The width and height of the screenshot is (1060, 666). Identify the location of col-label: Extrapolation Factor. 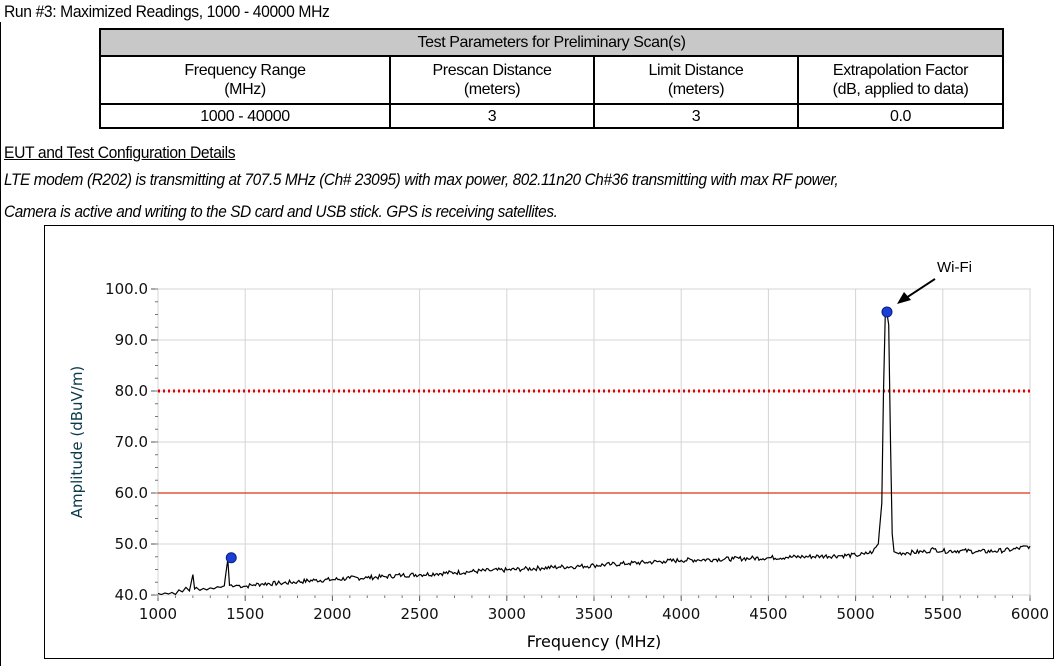
(900, 70).